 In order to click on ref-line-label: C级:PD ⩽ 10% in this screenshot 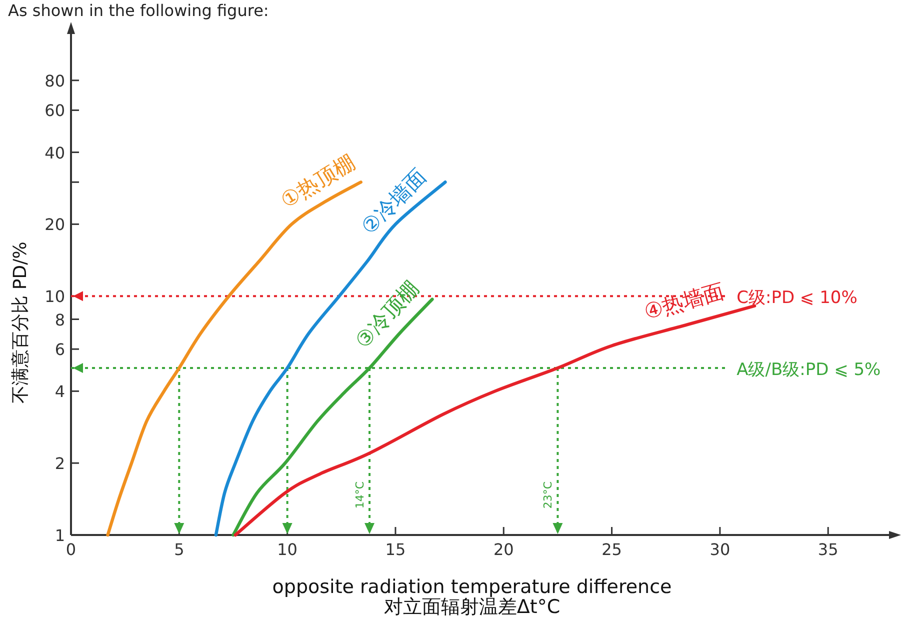, I will do `click(797, 298)`.